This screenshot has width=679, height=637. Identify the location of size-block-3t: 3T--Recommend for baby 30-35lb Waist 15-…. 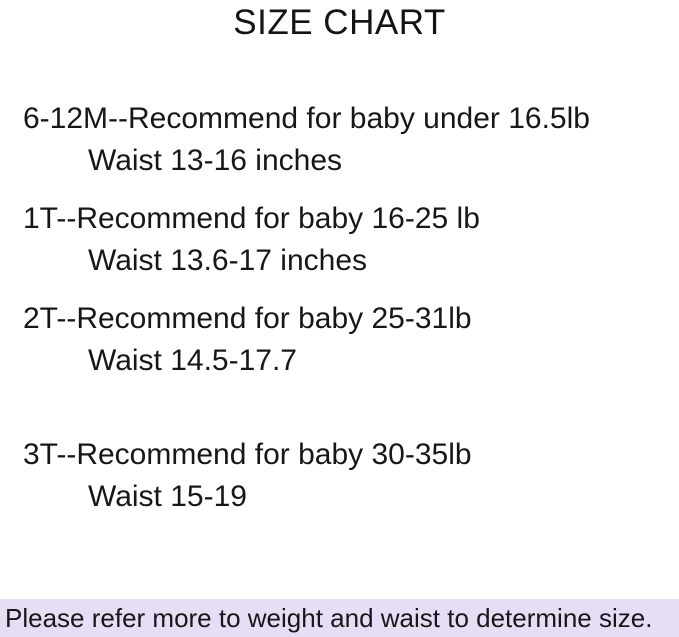
(339, 476).